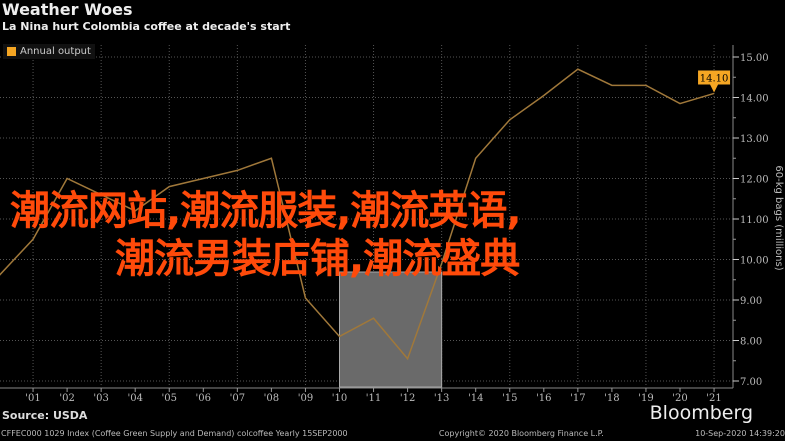 The image size is (785, 441). I want to click on highlight-region, so click(391, 329).